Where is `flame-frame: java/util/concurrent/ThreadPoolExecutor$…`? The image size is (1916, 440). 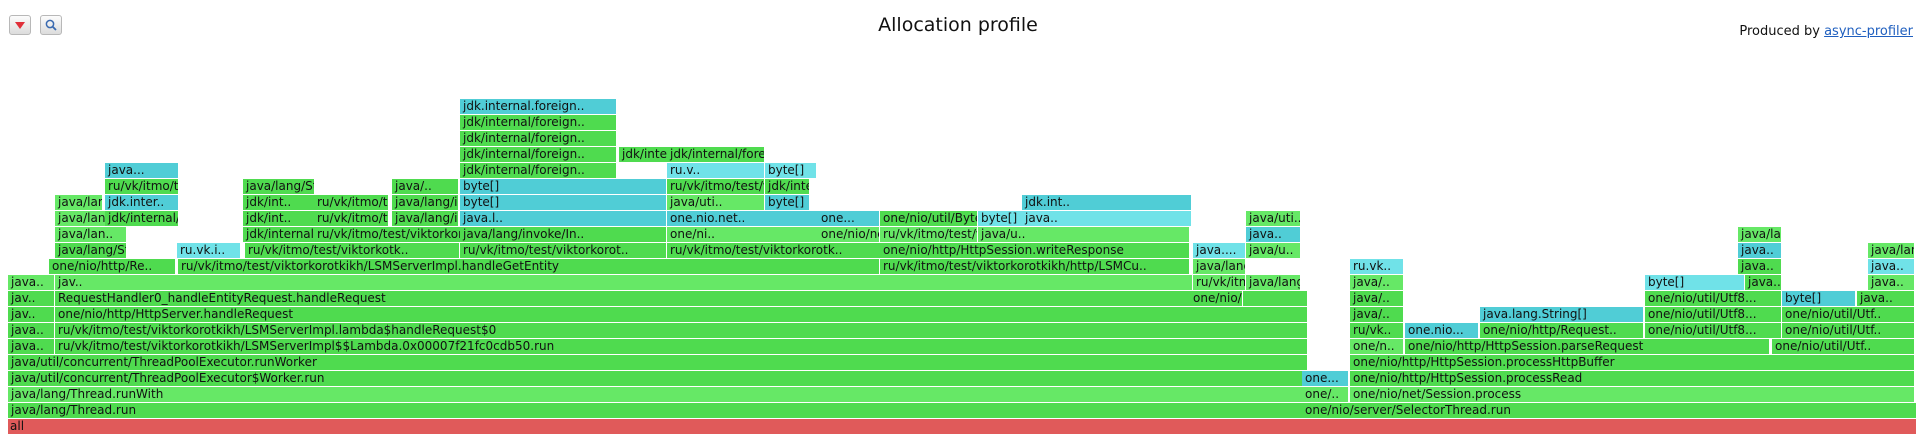
flame-frame: java/util/concurrent/ThreadPoolExecutor$… is located at coordinates (658, 378).